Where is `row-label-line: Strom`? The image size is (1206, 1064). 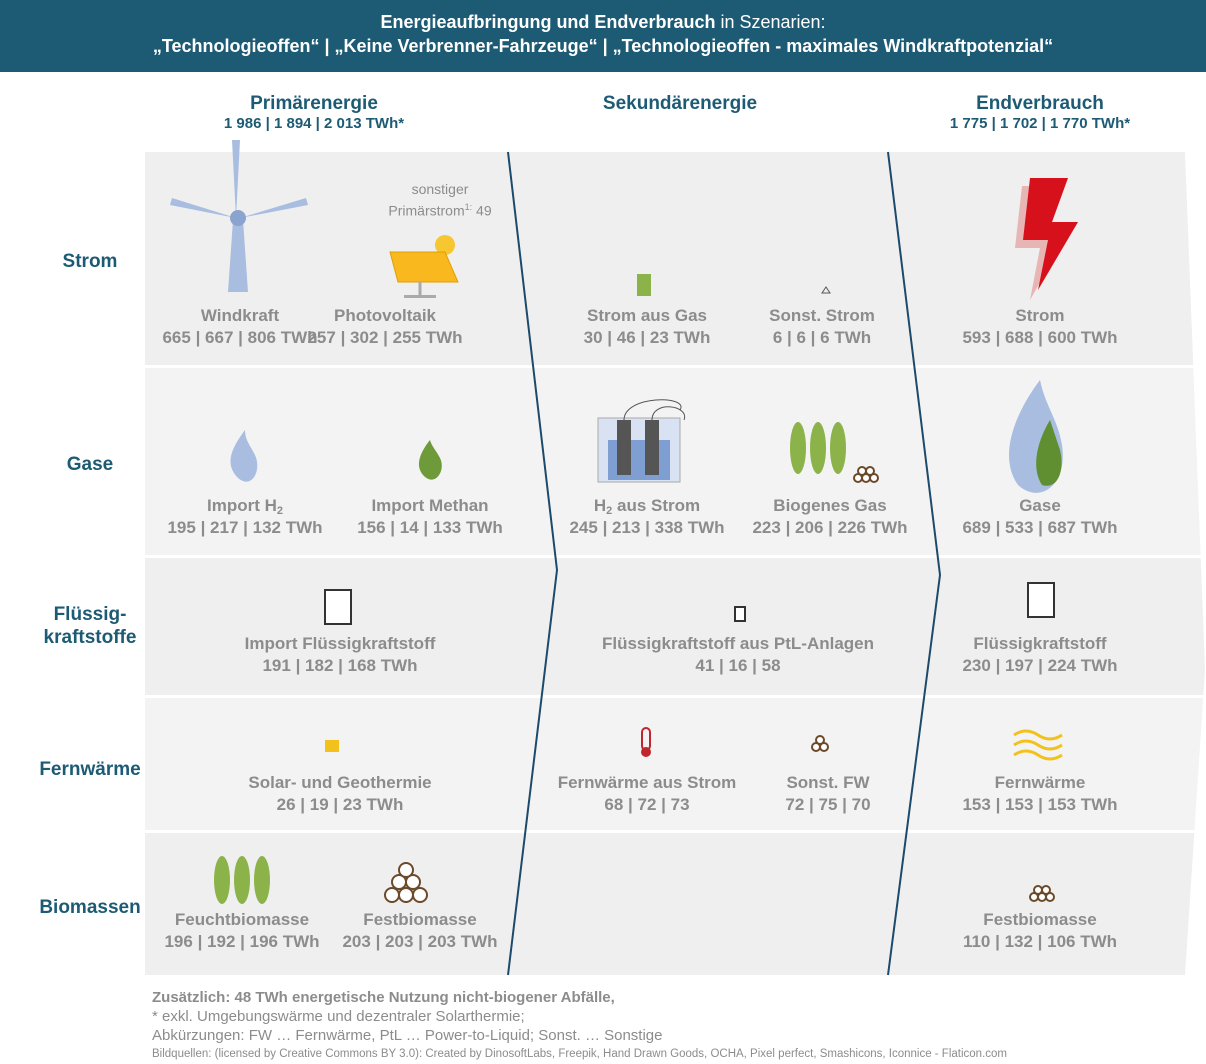 row-label-line: Strom is located at coordinates (90, 261).